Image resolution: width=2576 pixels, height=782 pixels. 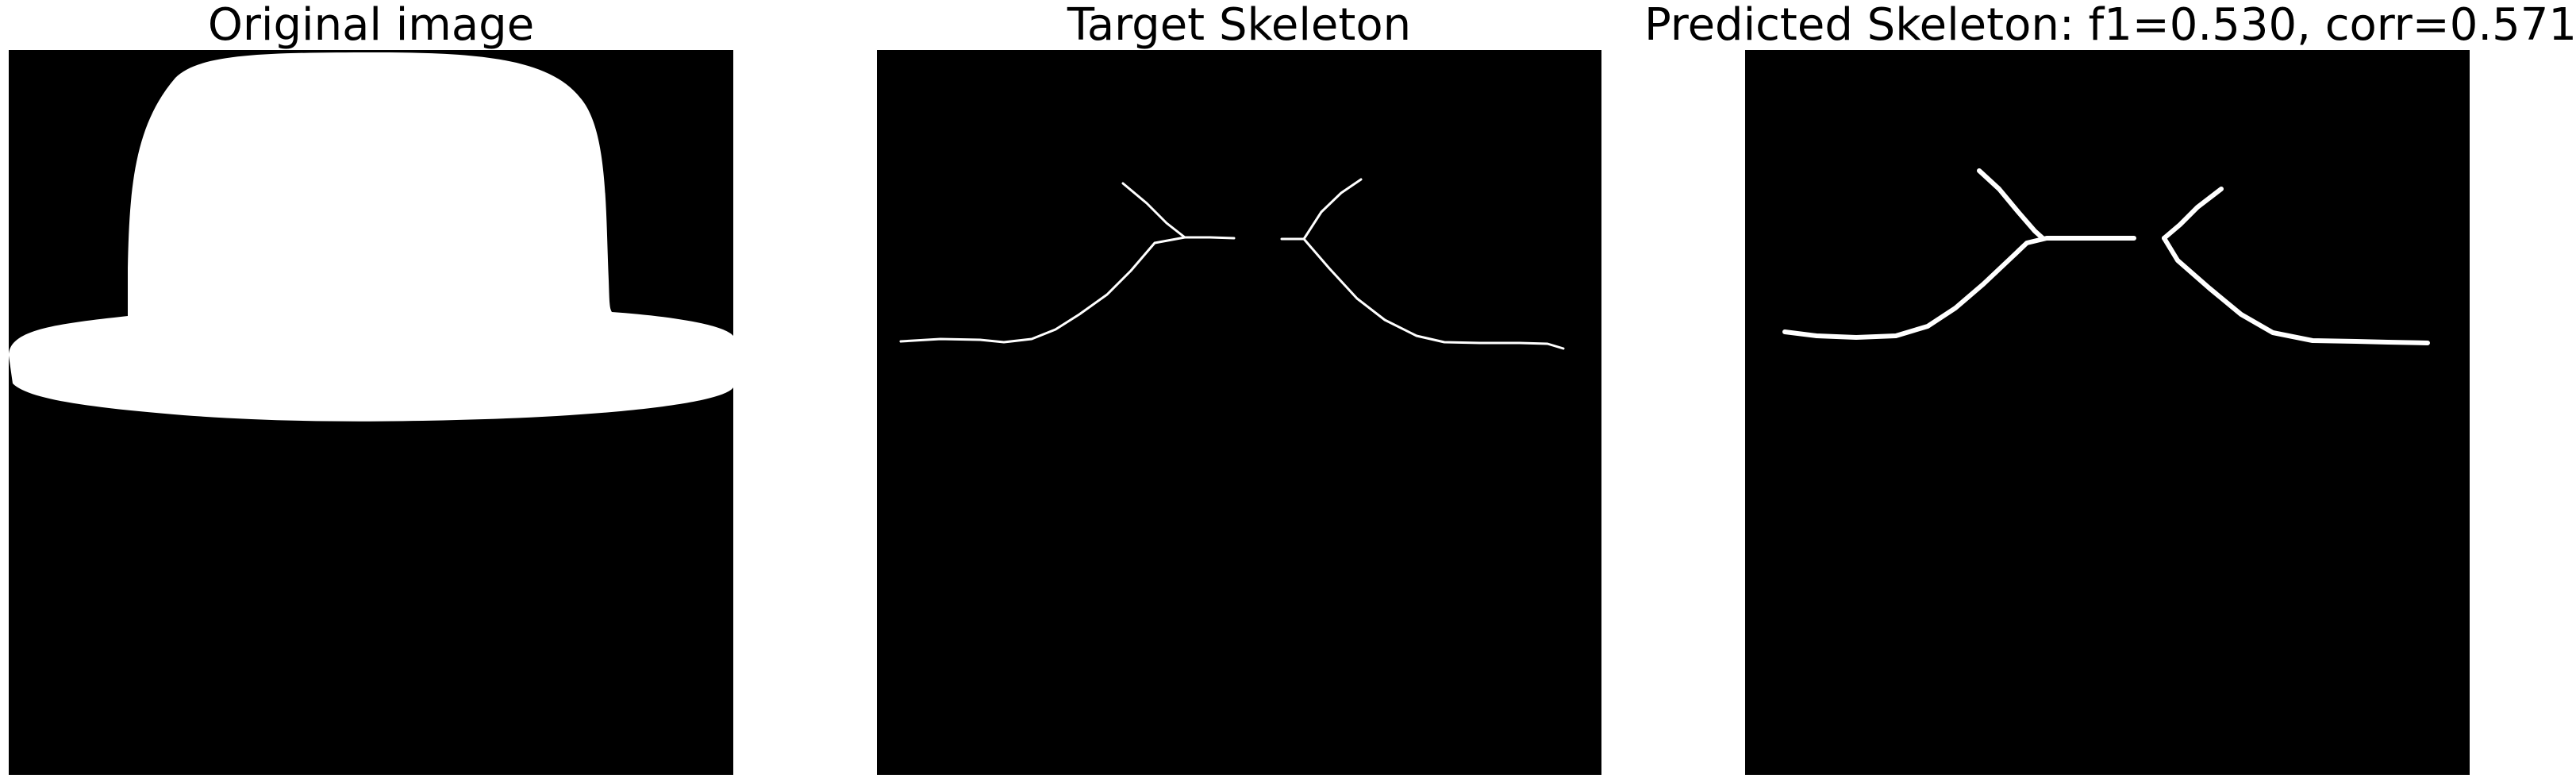 I want to click on panel-title-predicted: Predicted Skeleton: f1=0.530, corr=0.571, so click(x=2110, y=25).